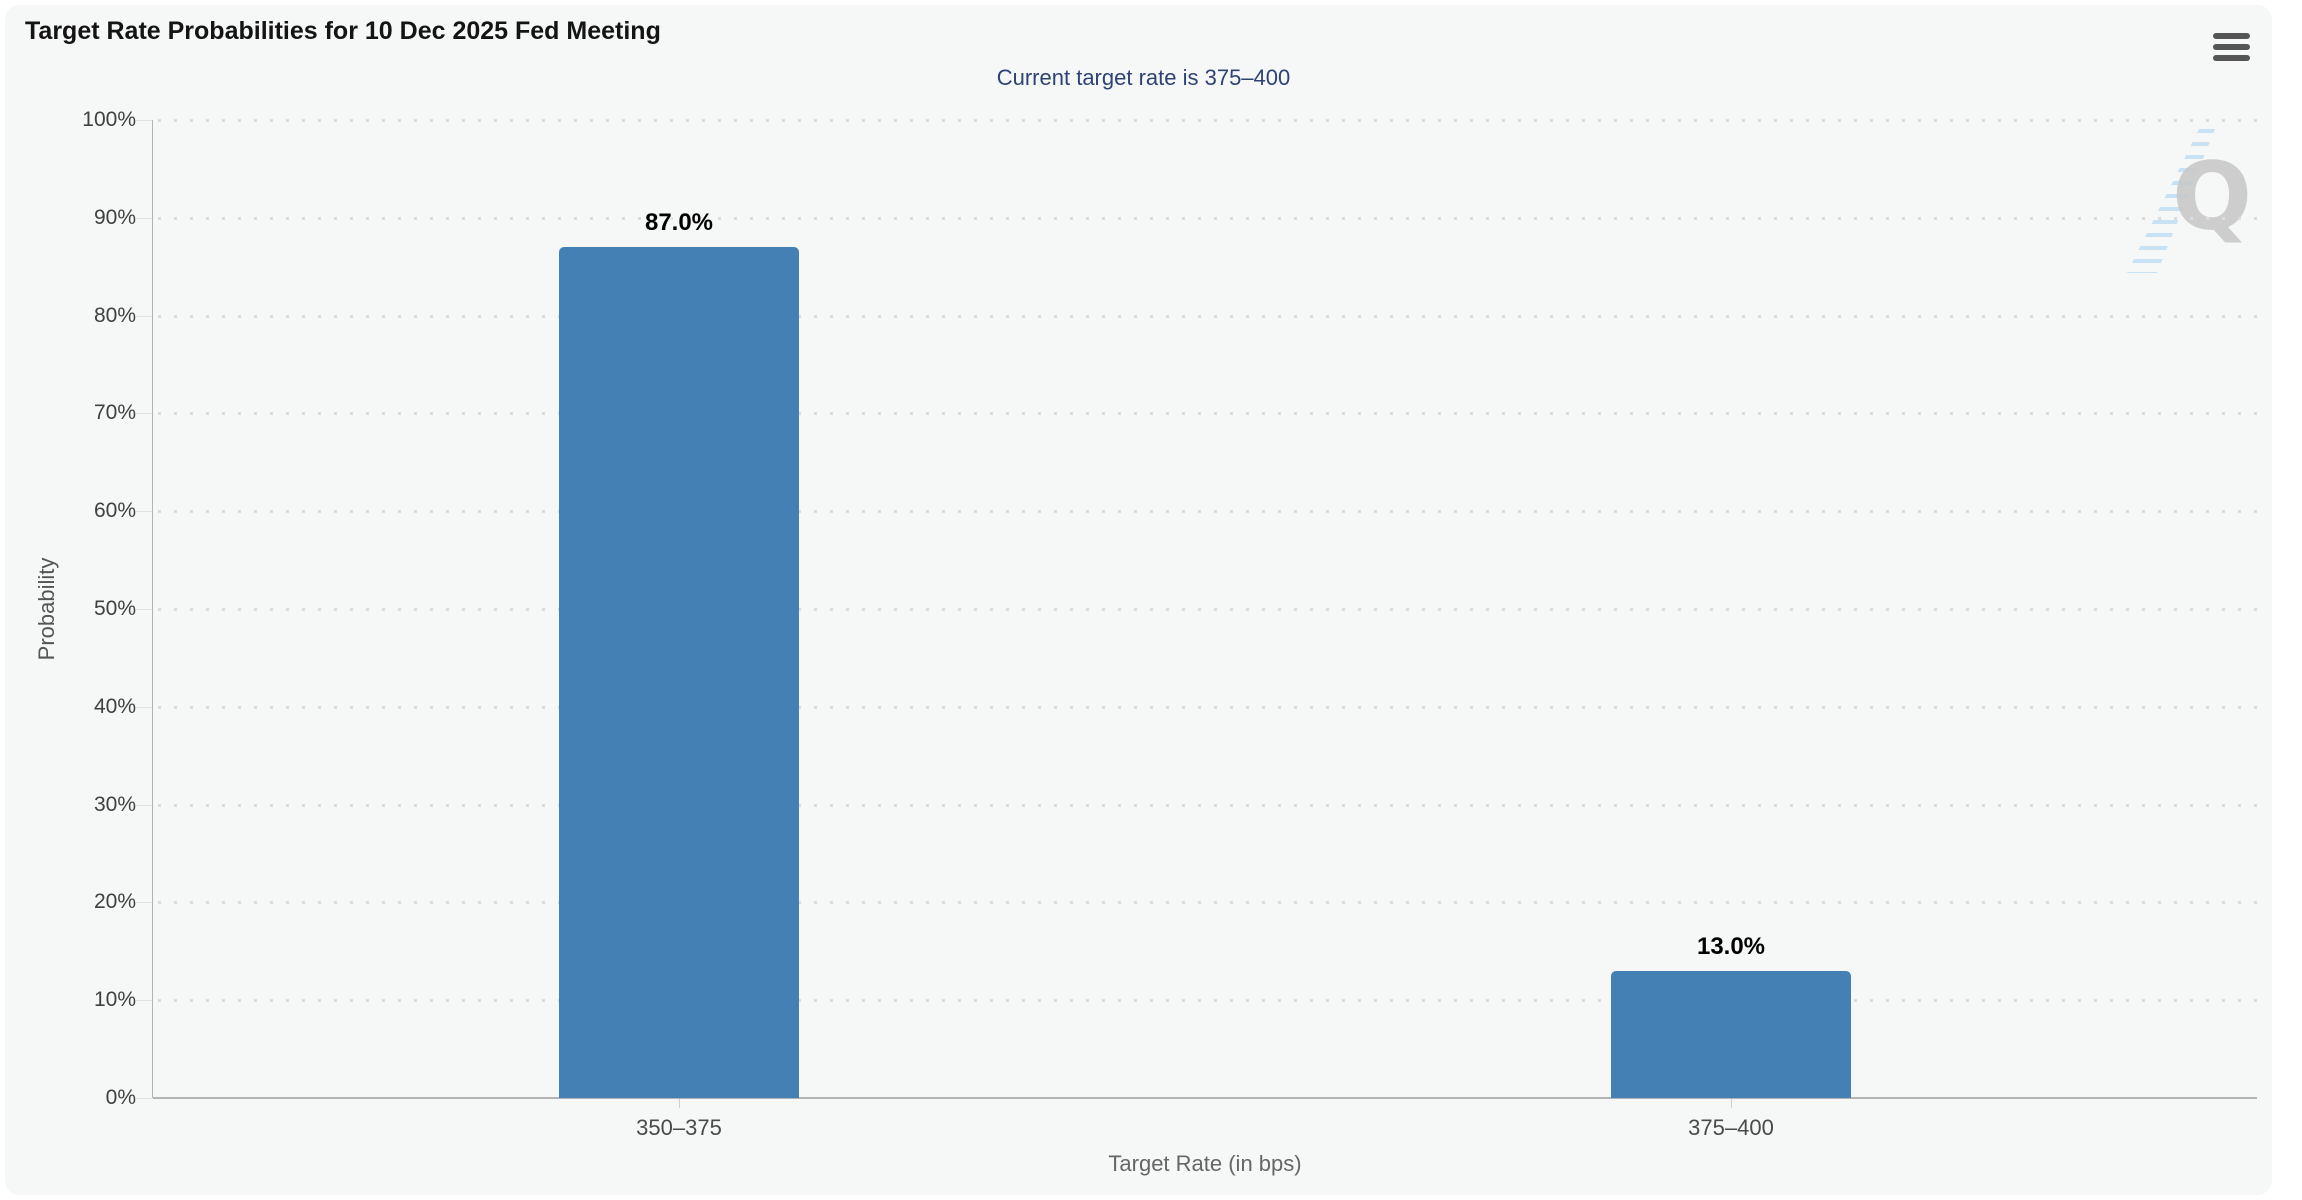  What do you see at coordinates (2231, 58) in the screenshot?
I see `menu-bar-bottom` at bounding box center [2231, 58].